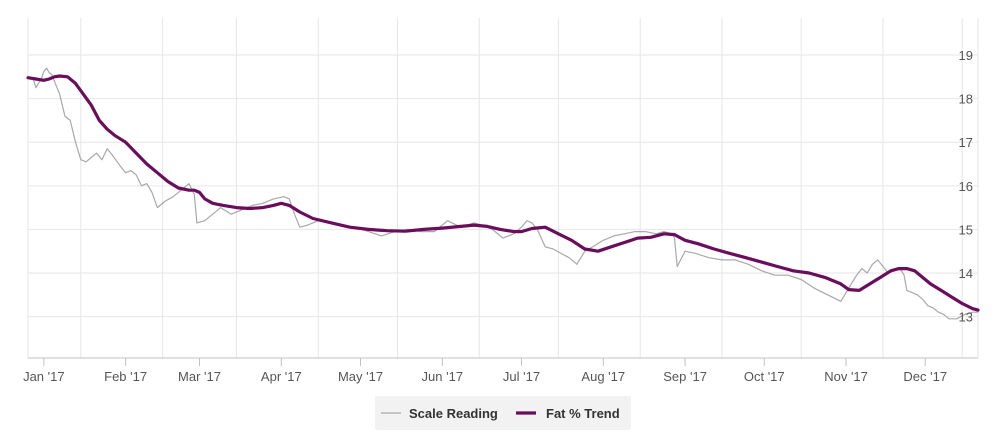 The width and height of the screenshot is (999, 440). Describe the element at coordinates (521, 376) in the screenshot. I see `x-tick-label: Jul '17` at that location.